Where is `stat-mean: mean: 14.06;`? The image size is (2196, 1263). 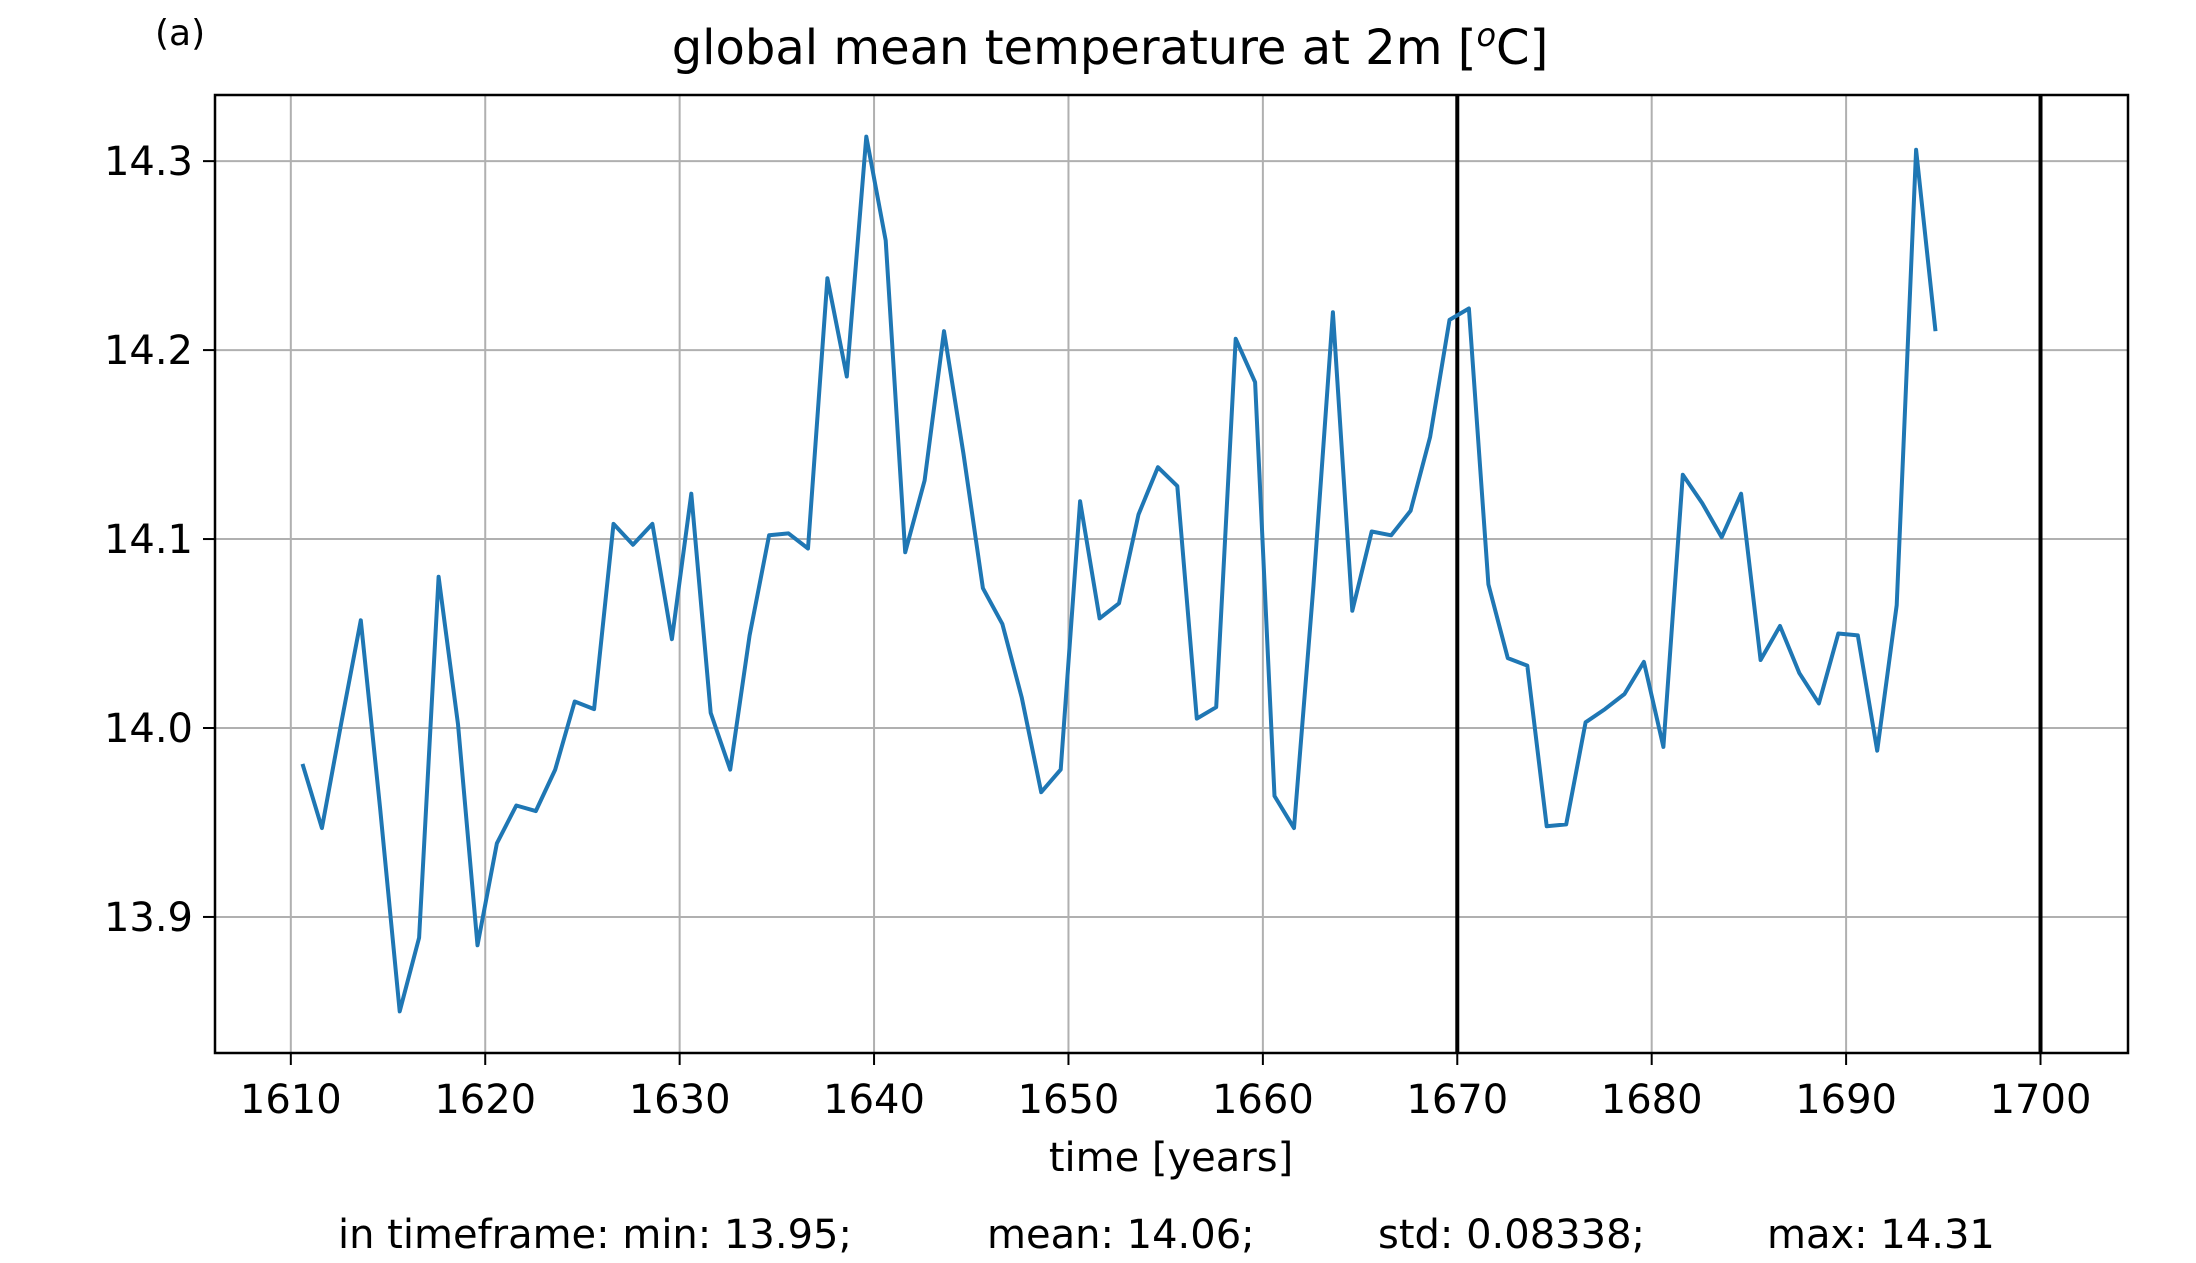
stat-mean: mean: 14.06; is located at coordinates (1121, 1235).